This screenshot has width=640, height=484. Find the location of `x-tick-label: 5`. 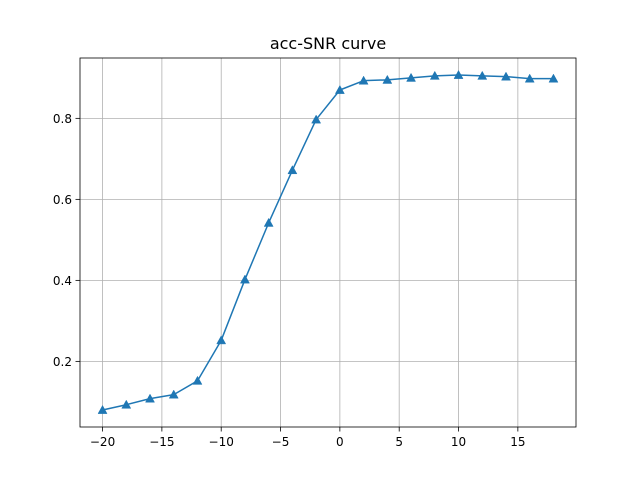

x-tick-label: 5 is located at coordinates (399, 442).